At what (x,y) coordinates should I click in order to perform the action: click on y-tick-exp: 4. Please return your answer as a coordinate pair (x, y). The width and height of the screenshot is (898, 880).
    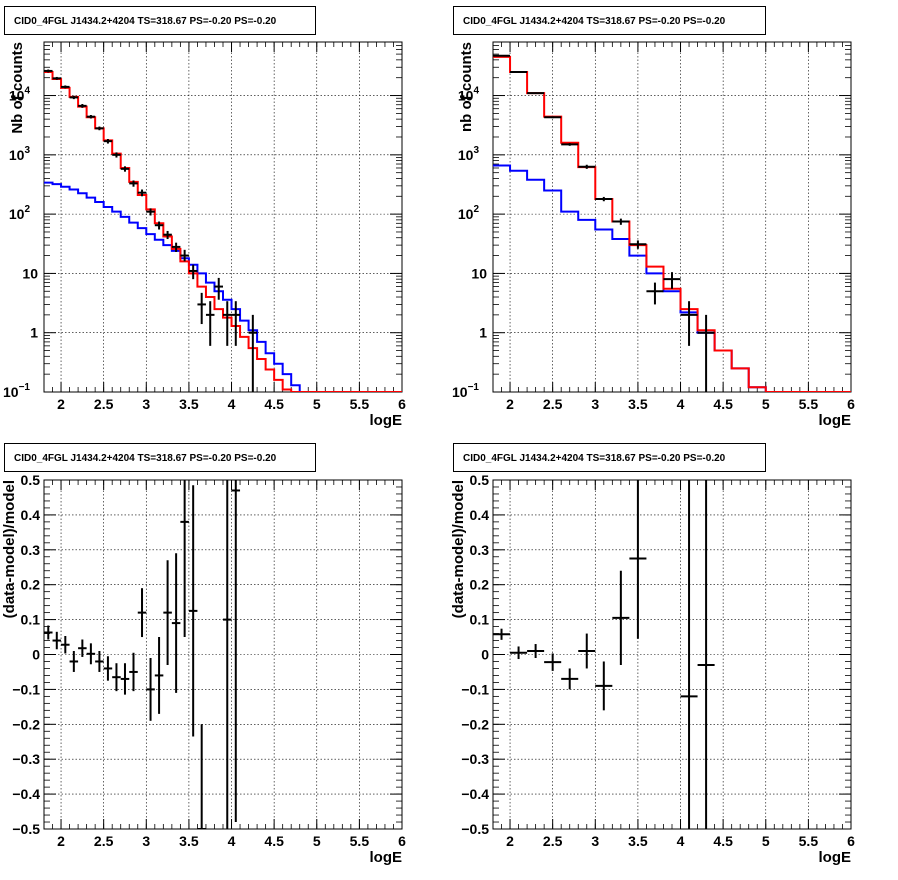
    Looking at the image, I should click on (476, 91).